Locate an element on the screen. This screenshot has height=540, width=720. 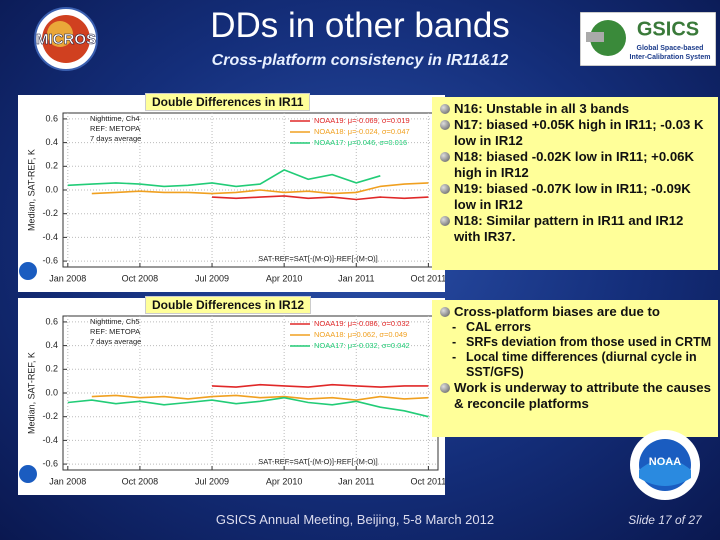
logo-wave is located at coordinates (665, 472).